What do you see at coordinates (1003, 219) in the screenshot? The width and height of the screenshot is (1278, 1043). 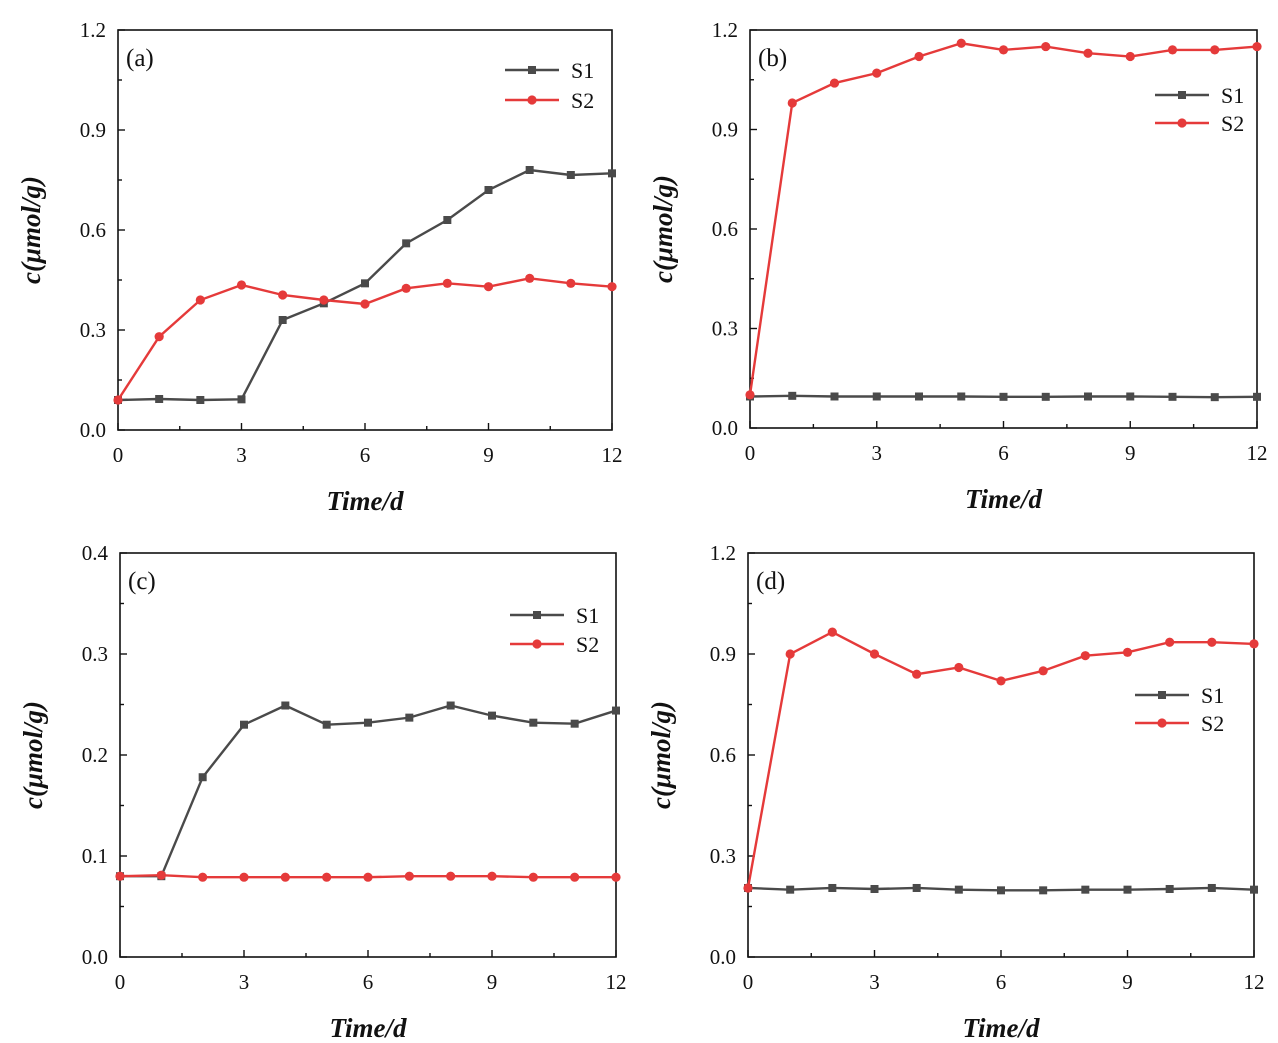 I see `series-S2` at bounding box center [1003, 219].